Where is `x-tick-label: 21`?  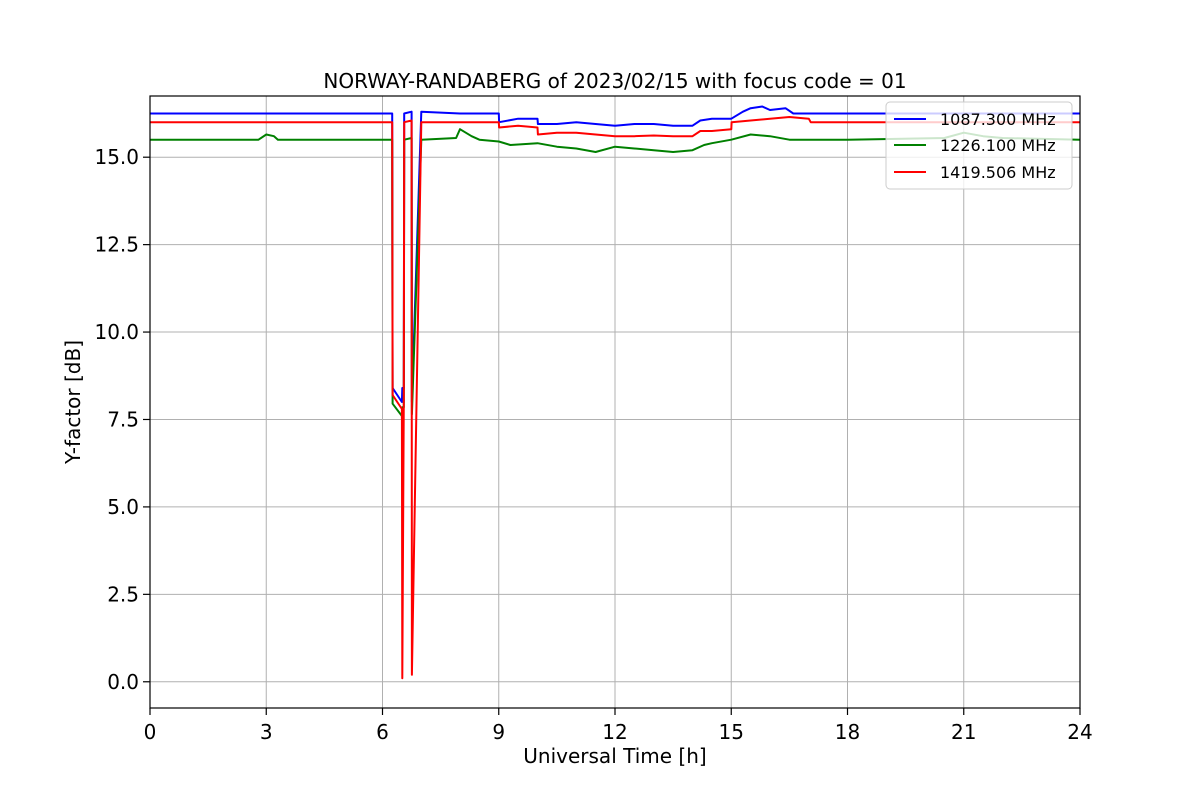 x-tick-label: 21 is located at coordinates (963, 732).